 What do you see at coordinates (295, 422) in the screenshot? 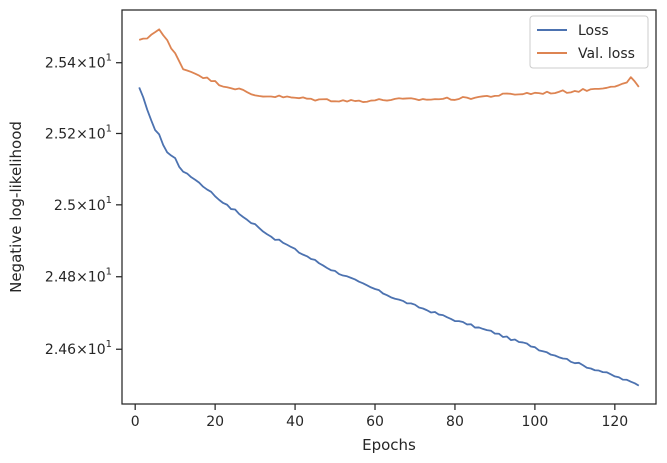
I see `x-tick-label: 40` at bounding box center [295, 422].